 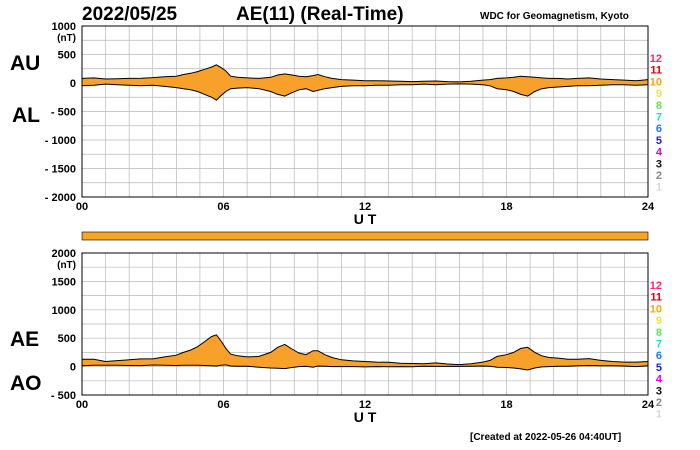 What do you see at coordinates (64, 282) in the screenshot?
I see `y-tick-label: 1500` at bounding box center [64, 282].